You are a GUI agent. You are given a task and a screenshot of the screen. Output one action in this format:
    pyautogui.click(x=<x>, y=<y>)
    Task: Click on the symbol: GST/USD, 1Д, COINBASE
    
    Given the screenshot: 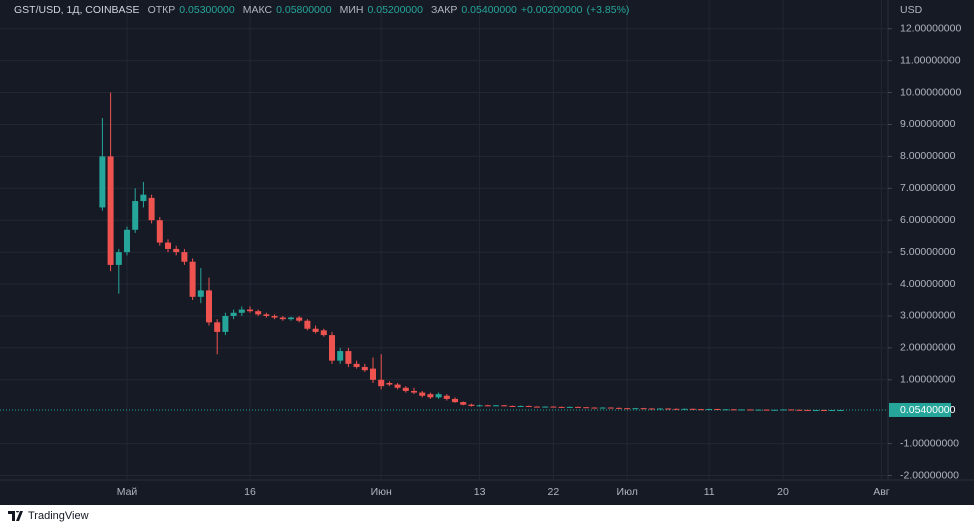 What is the action you would take?
    pyautogui.click(x=77, y=10)
    